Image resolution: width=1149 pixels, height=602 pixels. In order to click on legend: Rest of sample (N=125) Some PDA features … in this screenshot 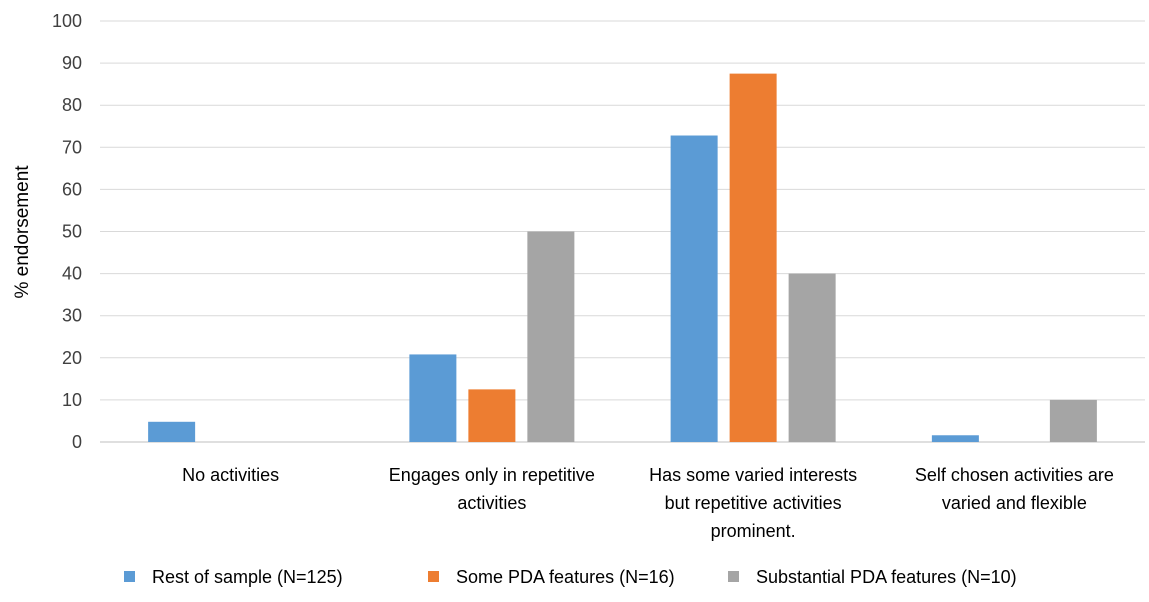, I will do `click(570, 577)`.